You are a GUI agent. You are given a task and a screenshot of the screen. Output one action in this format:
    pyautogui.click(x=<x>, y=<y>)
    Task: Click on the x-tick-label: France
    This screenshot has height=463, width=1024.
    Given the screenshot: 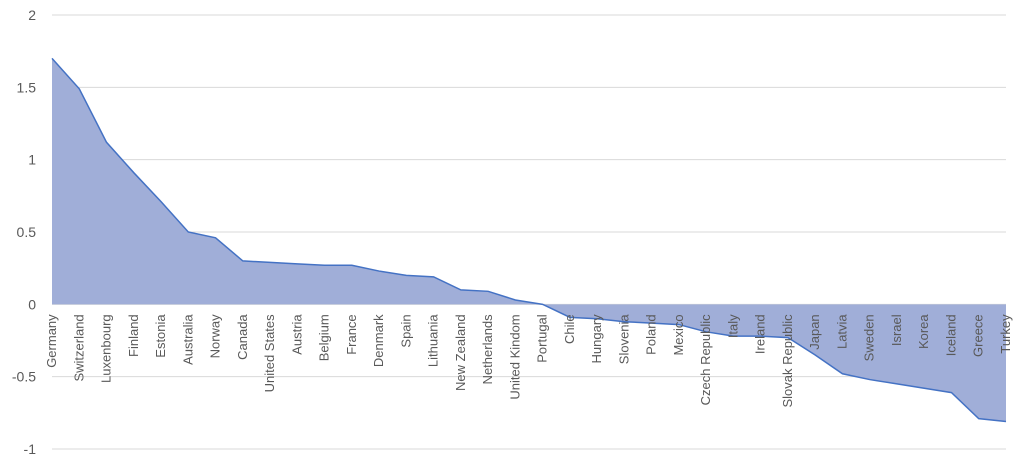 What is the action you would take?
    pyautogui.click(x=351, y=334)
    